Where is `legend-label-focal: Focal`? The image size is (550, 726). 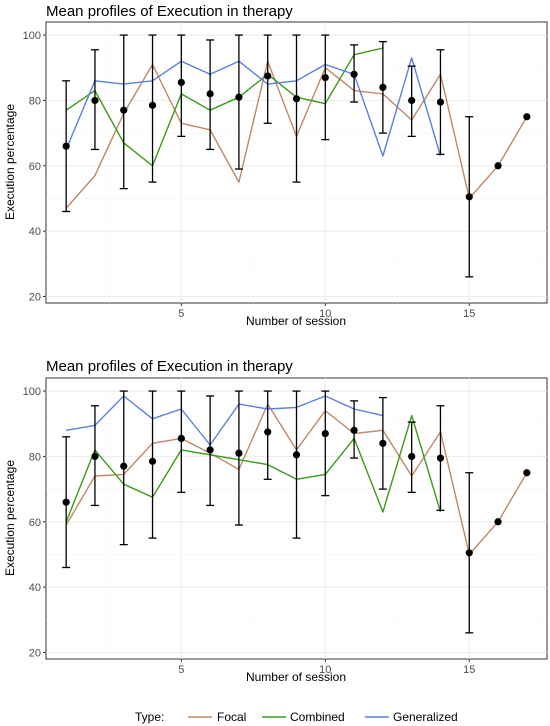
legend-label-focal: Focal is located at coordinates (231, 717).